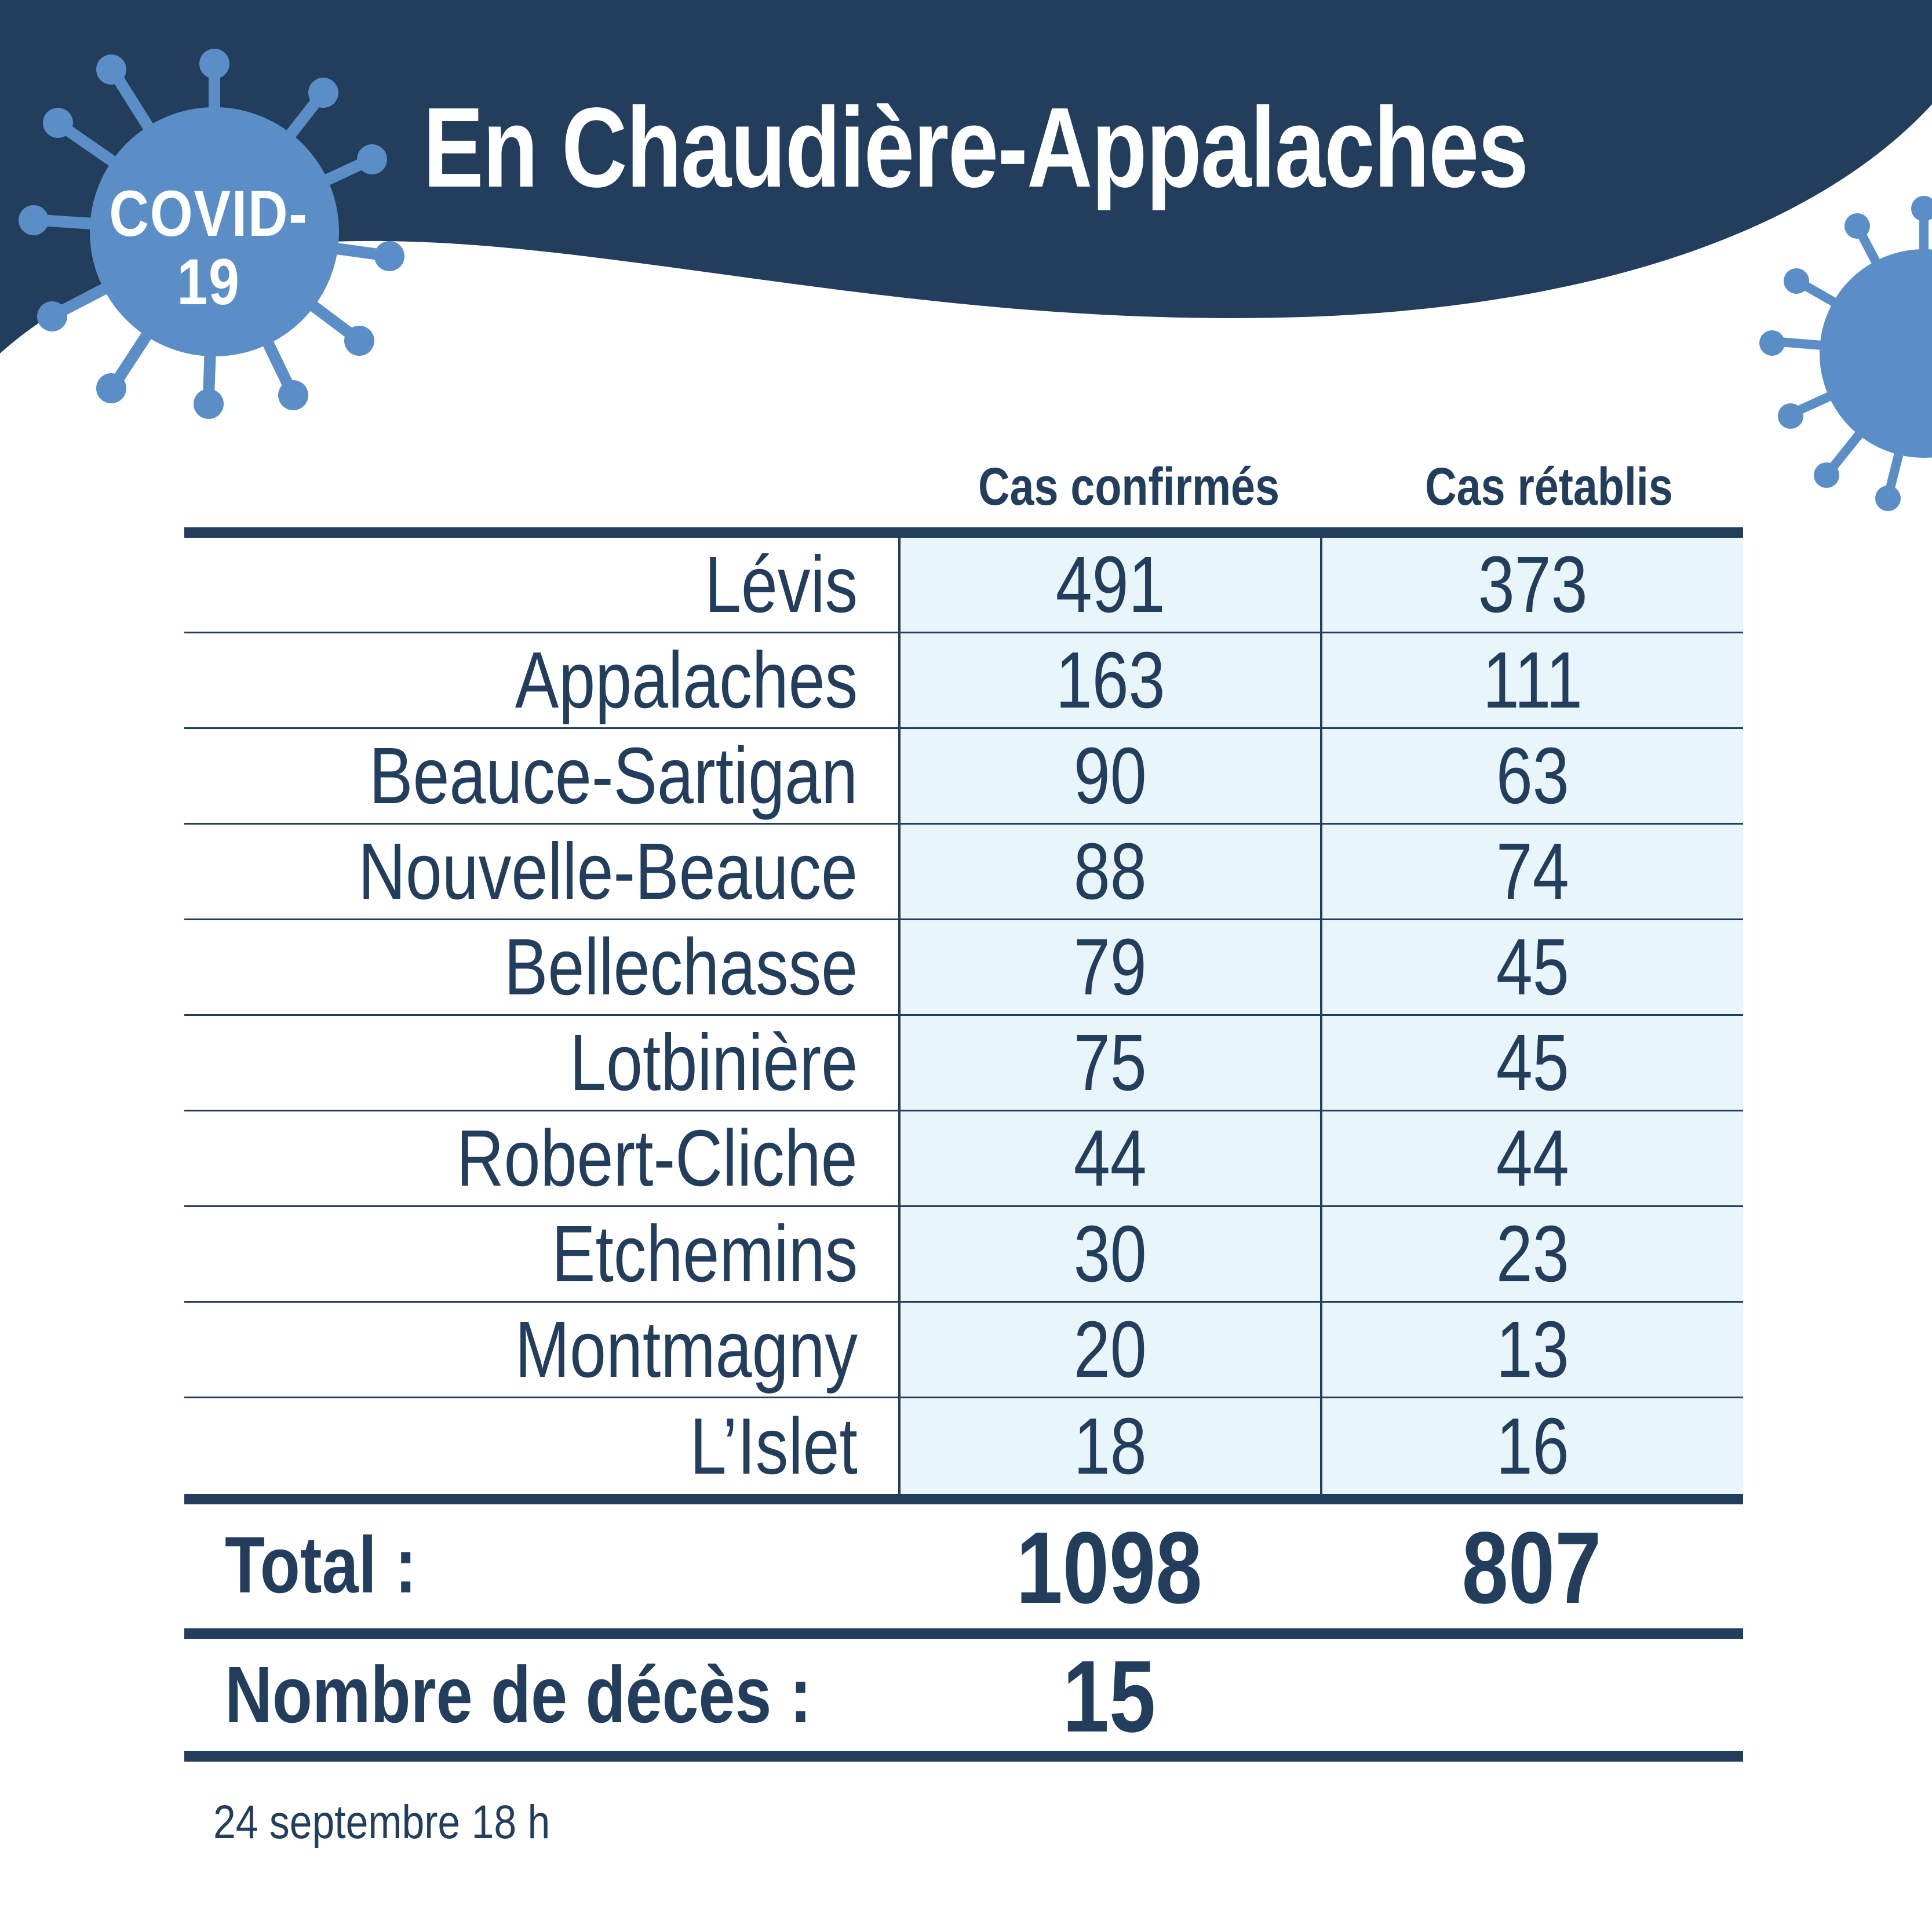 The height and width of the screenshot is (1932, 1932). What do you see at coordinates (1533, 1349) in the screenshot?
I see `cases-recovered: 13` at bounding box center [1533, 1349].